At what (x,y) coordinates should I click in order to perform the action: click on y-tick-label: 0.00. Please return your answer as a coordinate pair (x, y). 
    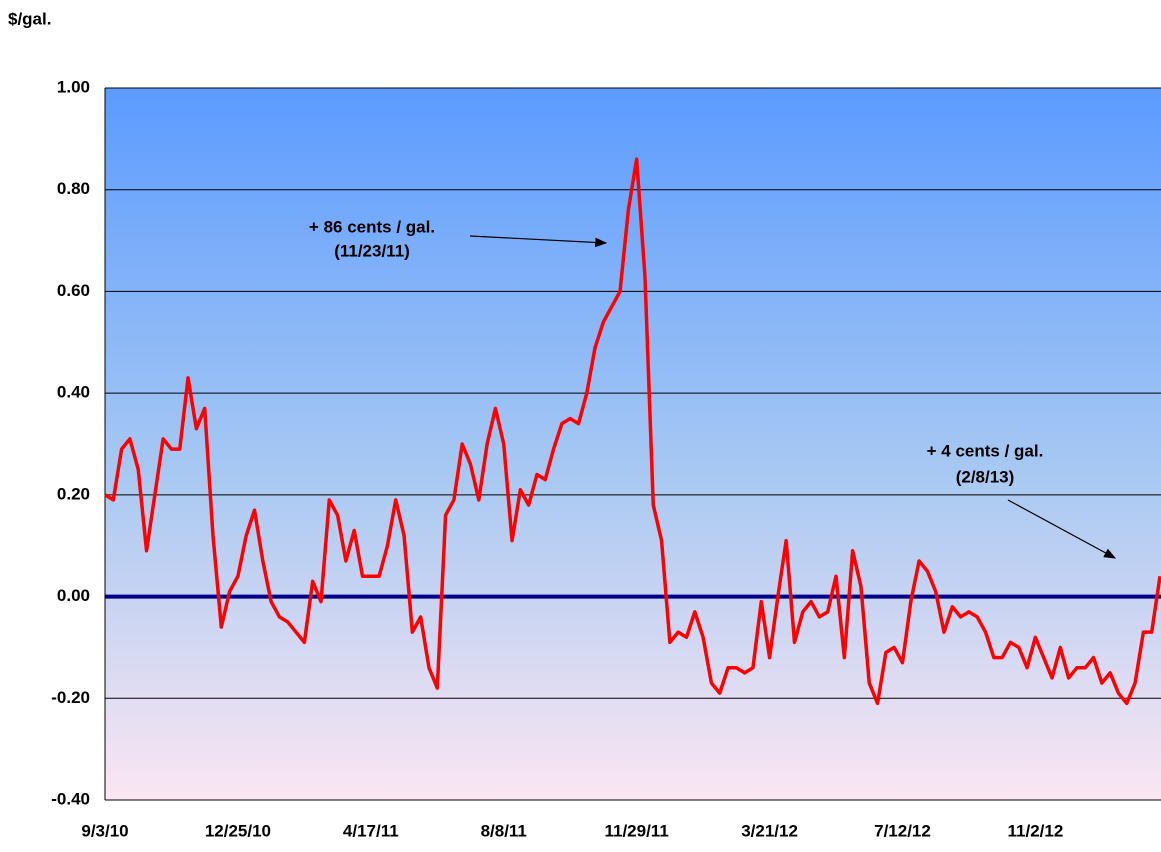
    Looking at the image, I should click on (73, 595).